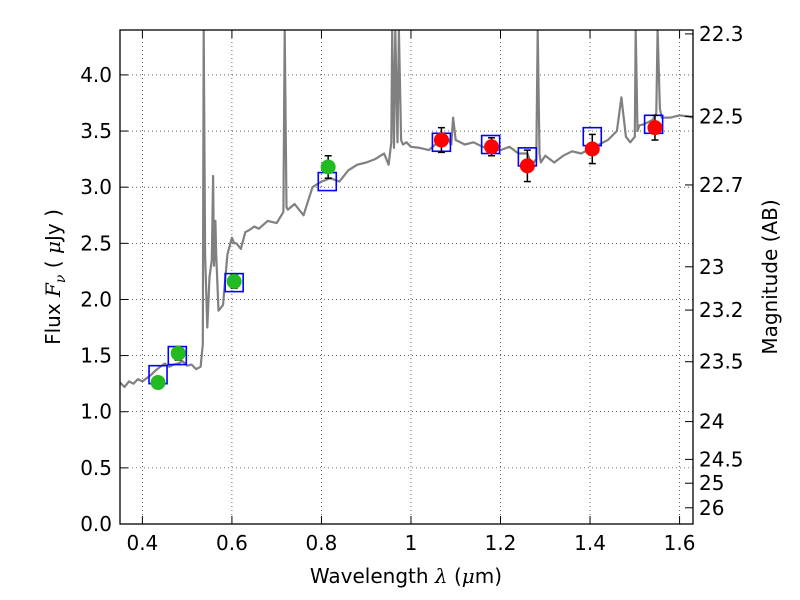 The height and width of the screenshot is (600, 800). I want to click on y-tick-label: 1.5, so click(96, 356).